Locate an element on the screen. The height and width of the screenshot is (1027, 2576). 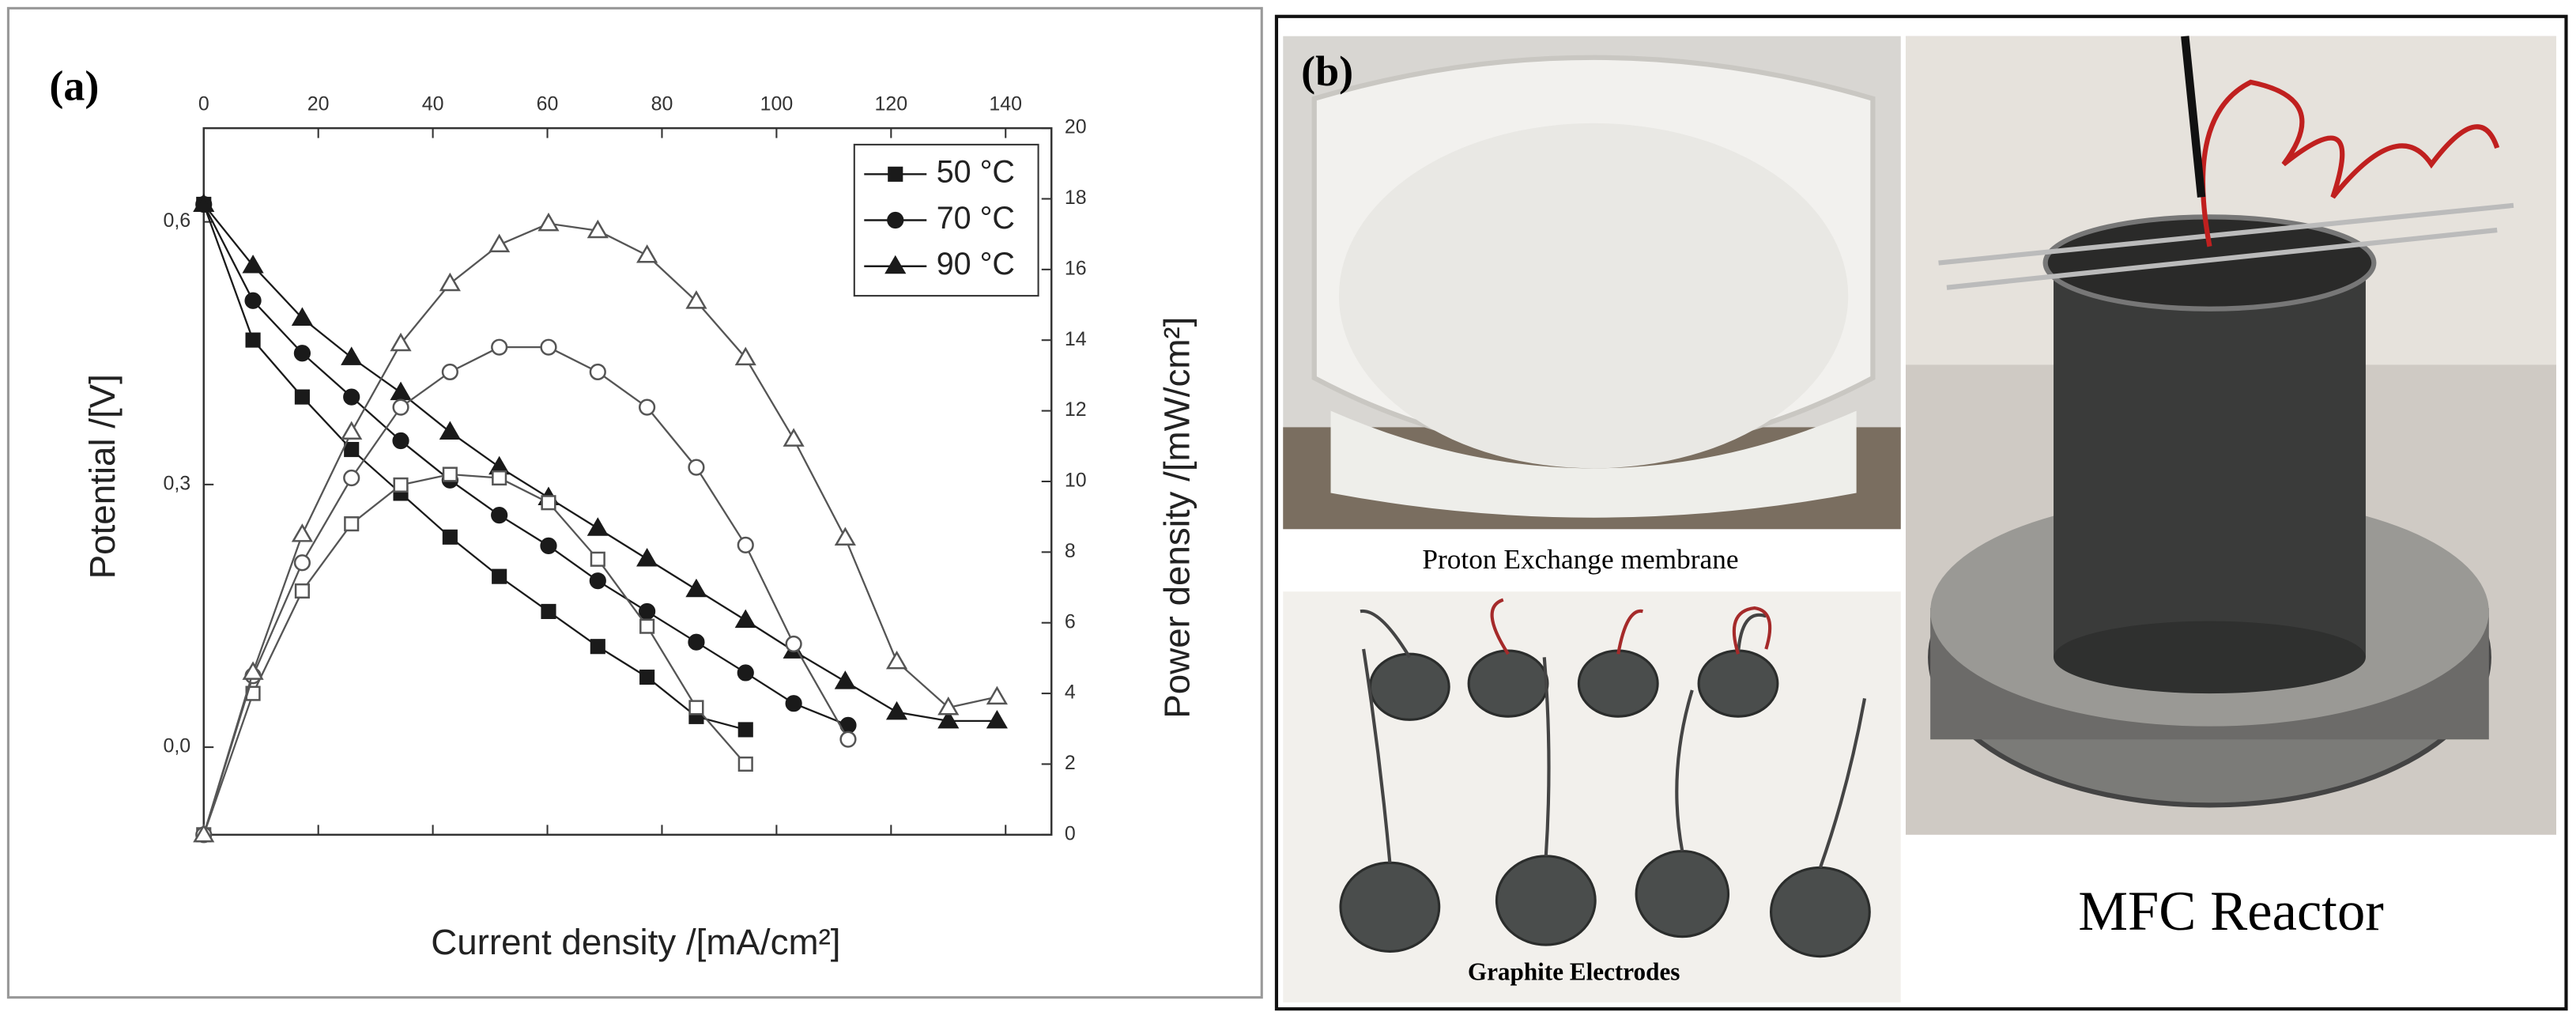
y2-tick-label: 12 is located at coordinates (1076, 410).